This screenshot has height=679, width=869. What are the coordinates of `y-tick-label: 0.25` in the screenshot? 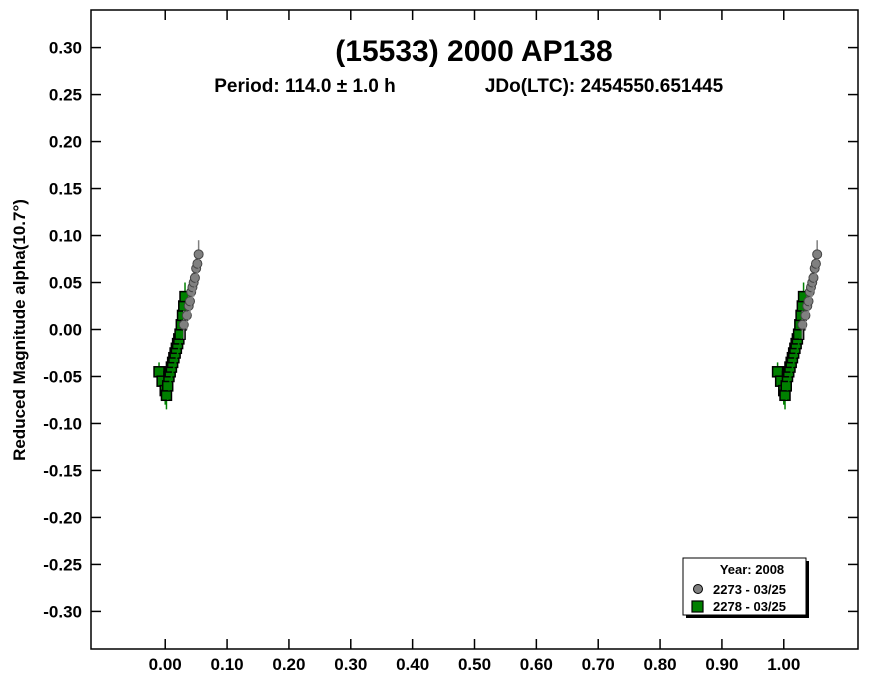 It's located at (65, 95).